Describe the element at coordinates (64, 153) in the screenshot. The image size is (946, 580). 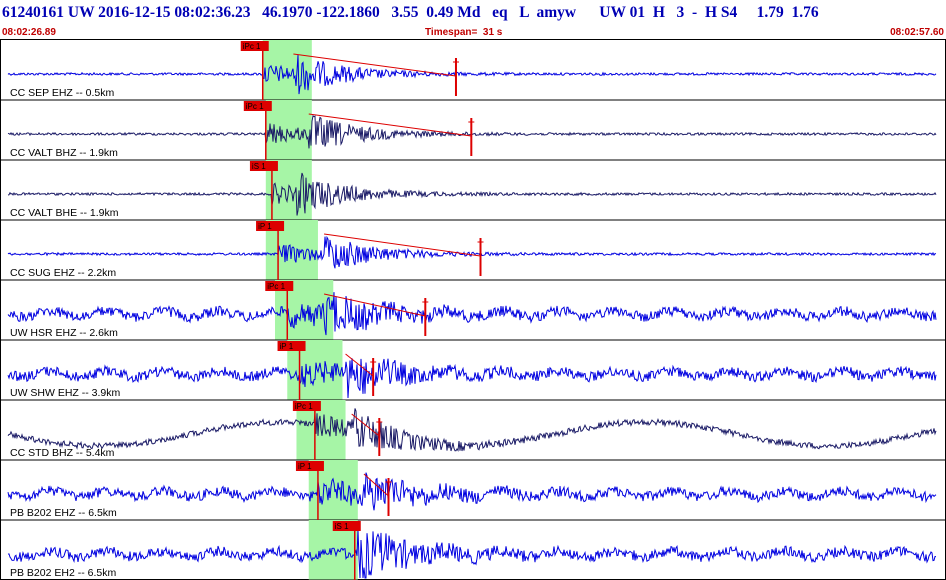
I see `channel-label: CC VALT BHZ -- 1.9km` at that location.